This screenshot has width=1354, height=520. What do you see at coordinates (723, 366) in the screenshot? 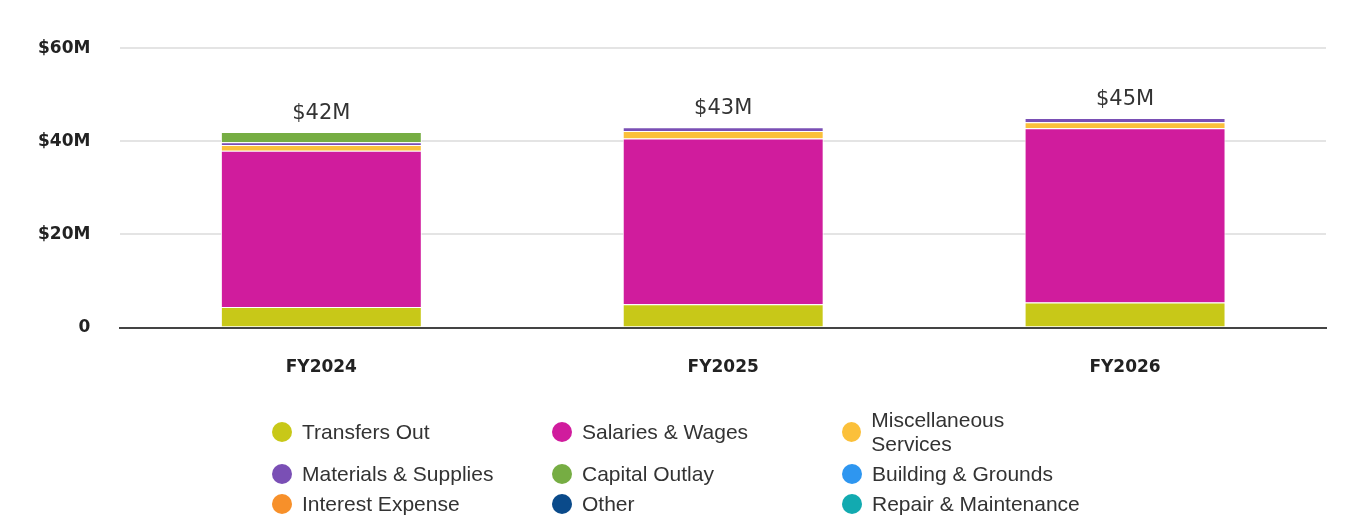
I see `x-tick-label: FY2025` at bounding box center [723, 366].